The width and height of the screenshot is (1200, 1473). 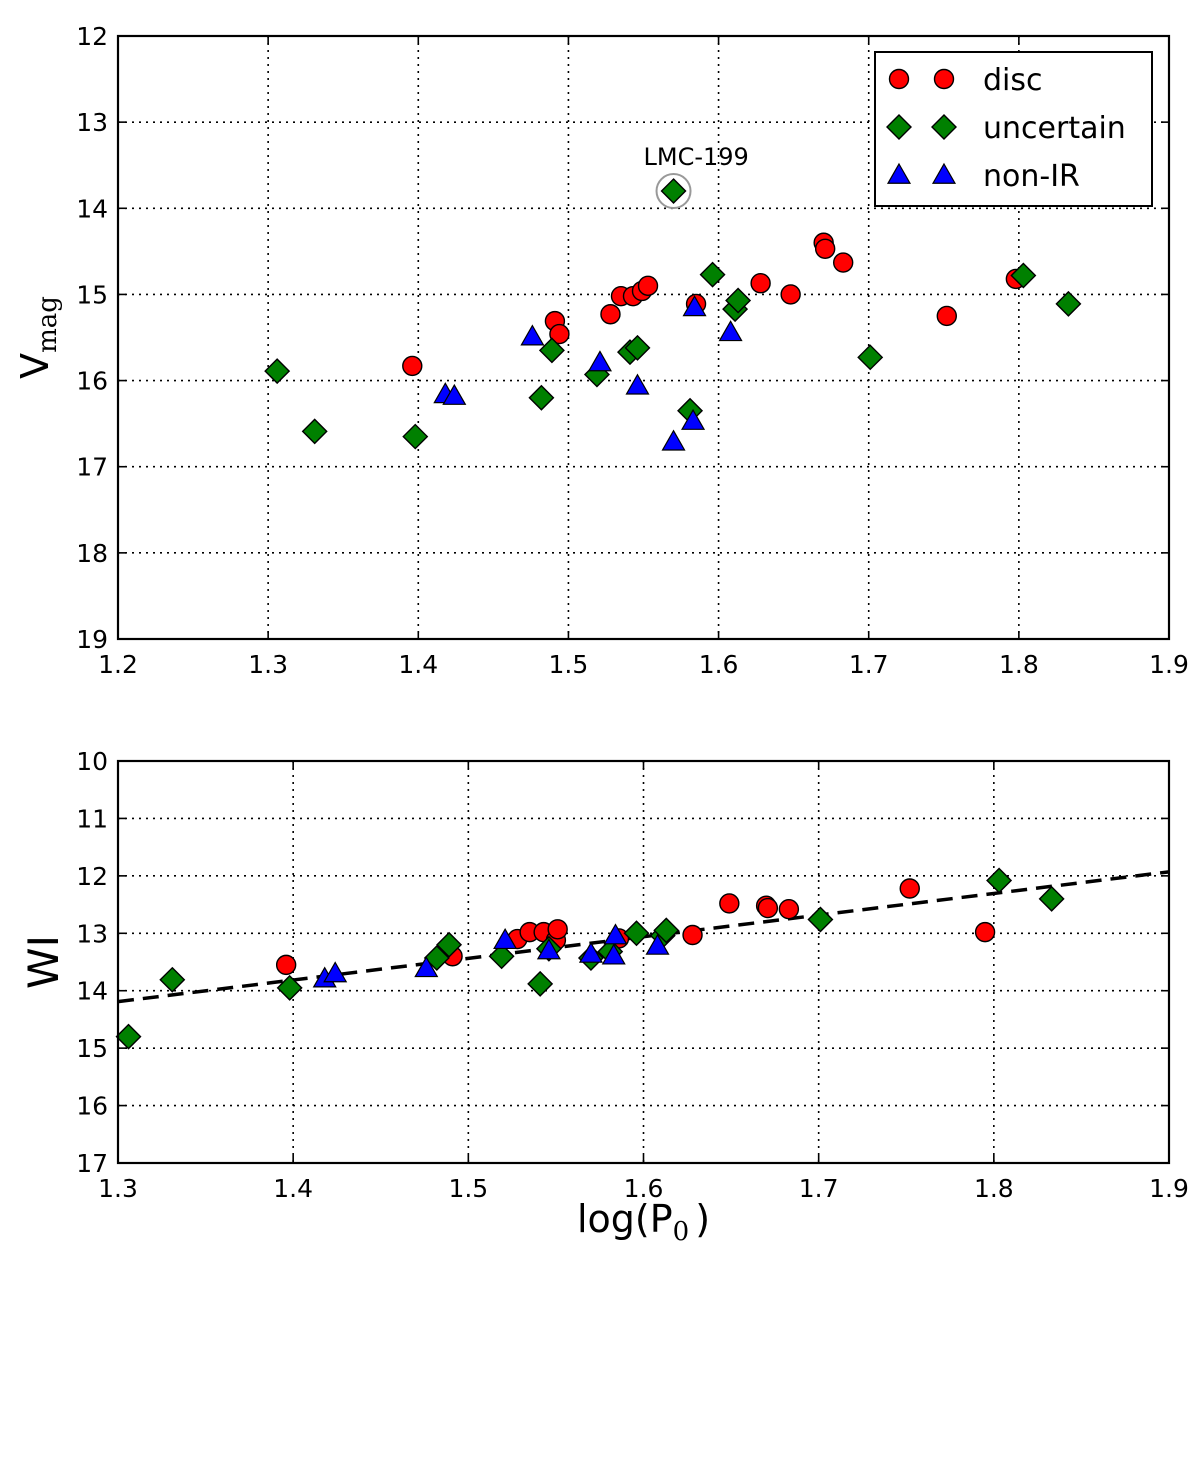 I want to click on legend-box, so click(x=1013, y=129).